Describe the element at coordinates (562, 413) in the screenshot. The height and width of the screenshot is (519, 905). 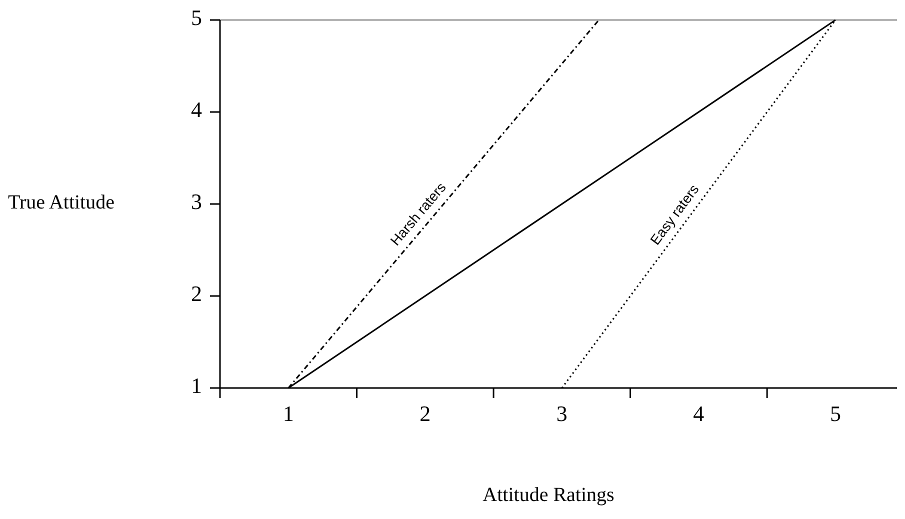
I see `x-tick-label: 3` at that location.